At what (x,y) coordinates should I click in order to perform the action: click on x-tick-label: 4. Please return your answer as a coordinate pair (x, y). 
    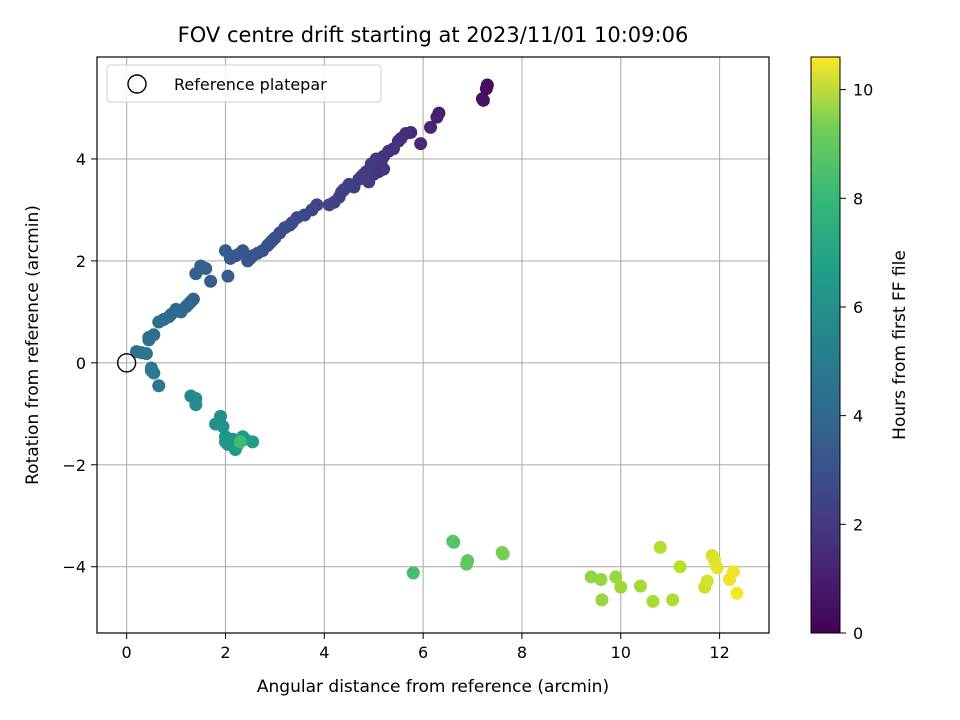
    Looking at the image, I should click on (324, 652).